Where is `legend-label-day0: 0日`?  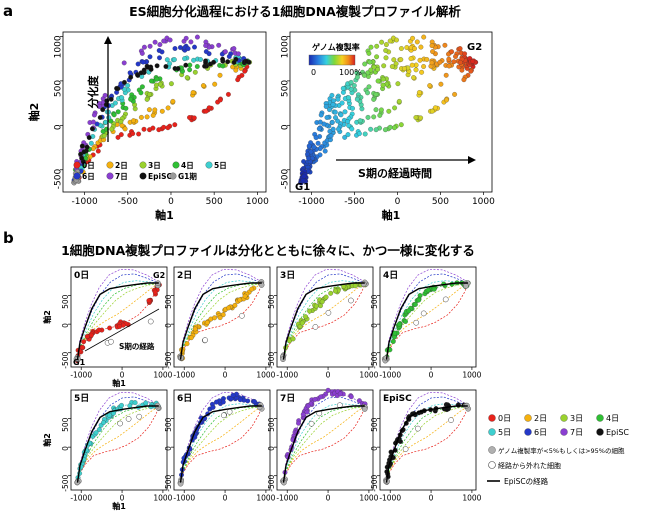 legend-label-day0: 0日 is located at coordinates (88, 165).